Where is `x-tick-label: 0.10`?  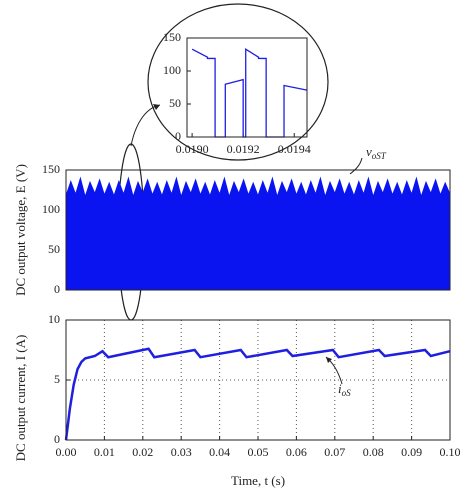
x-tick-label: 0.10 is located at coordinates (450, 452).